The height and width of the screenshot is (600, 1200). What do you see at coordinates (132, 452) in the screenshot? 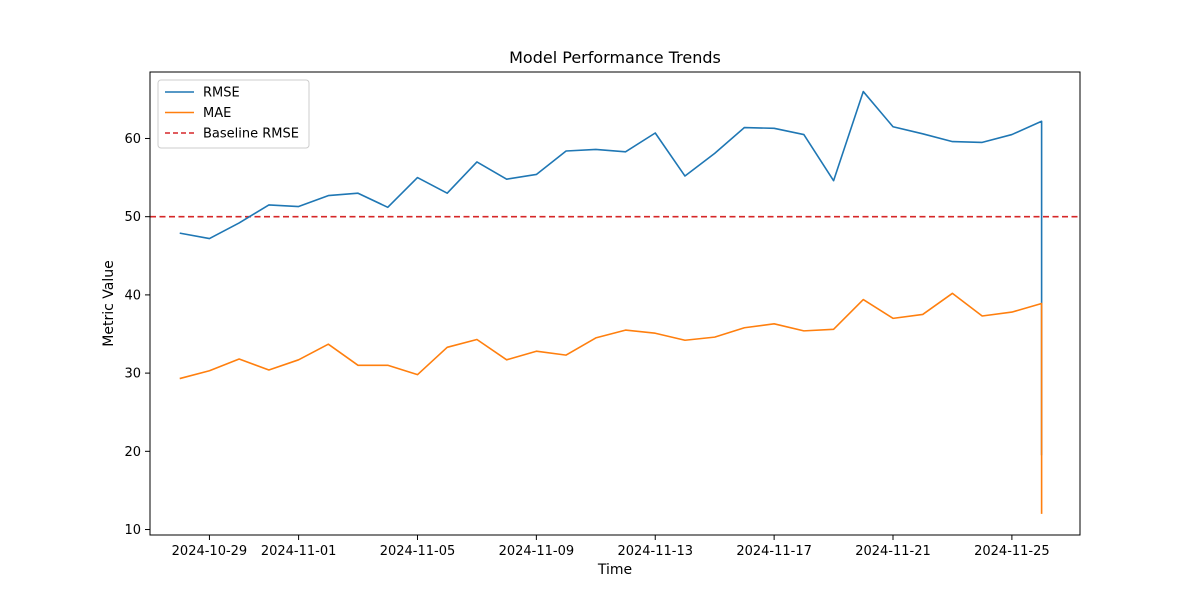
I see `y-tick-label: 20` at bounding box center [132, 452].